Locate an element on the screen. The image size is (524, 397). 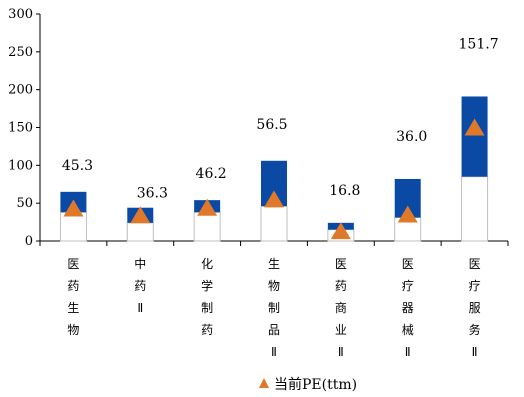
y-tick-label: 200 is located at coordinates (20, 90).